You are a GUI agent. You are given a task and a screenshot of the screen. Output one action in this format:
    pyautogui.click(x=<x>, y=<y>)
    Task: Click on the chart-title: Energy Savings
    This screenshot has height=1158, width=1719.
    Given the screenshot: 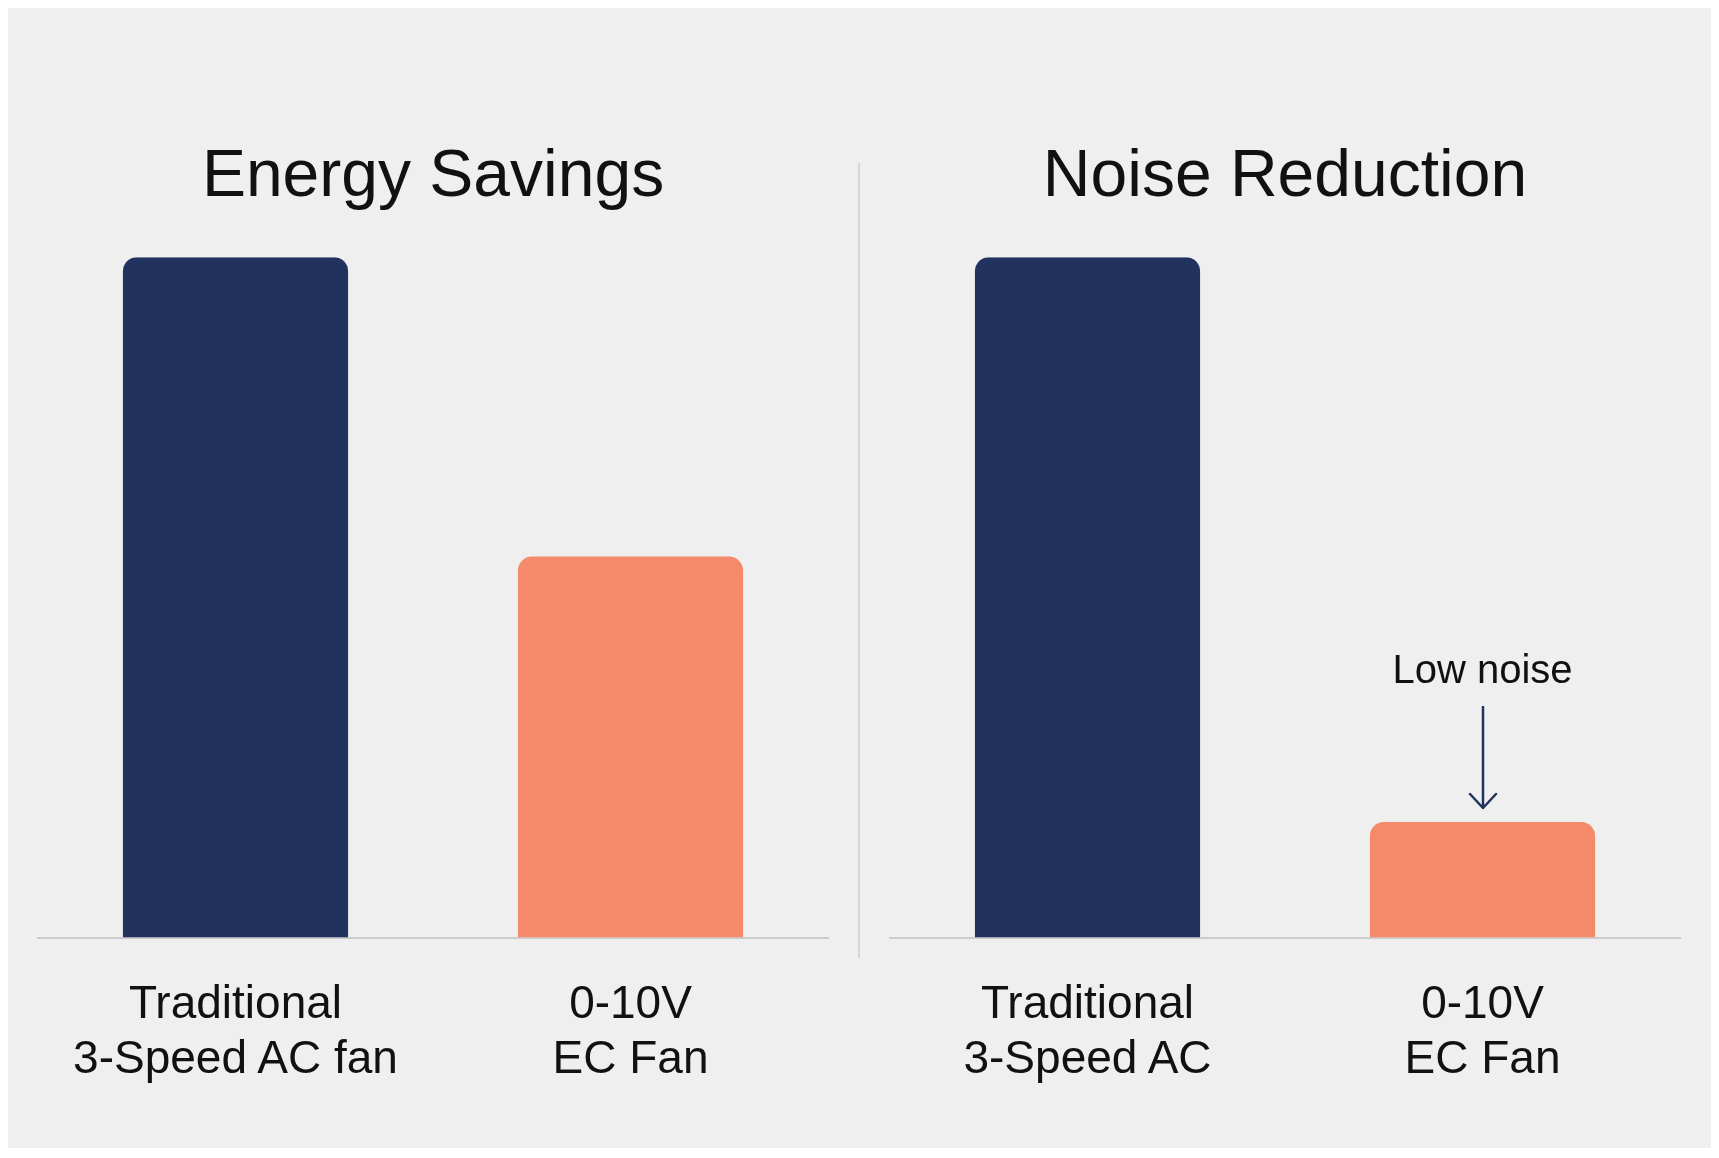 What is the action you would take?
    pyautogui.click(x=433, y=172)
    